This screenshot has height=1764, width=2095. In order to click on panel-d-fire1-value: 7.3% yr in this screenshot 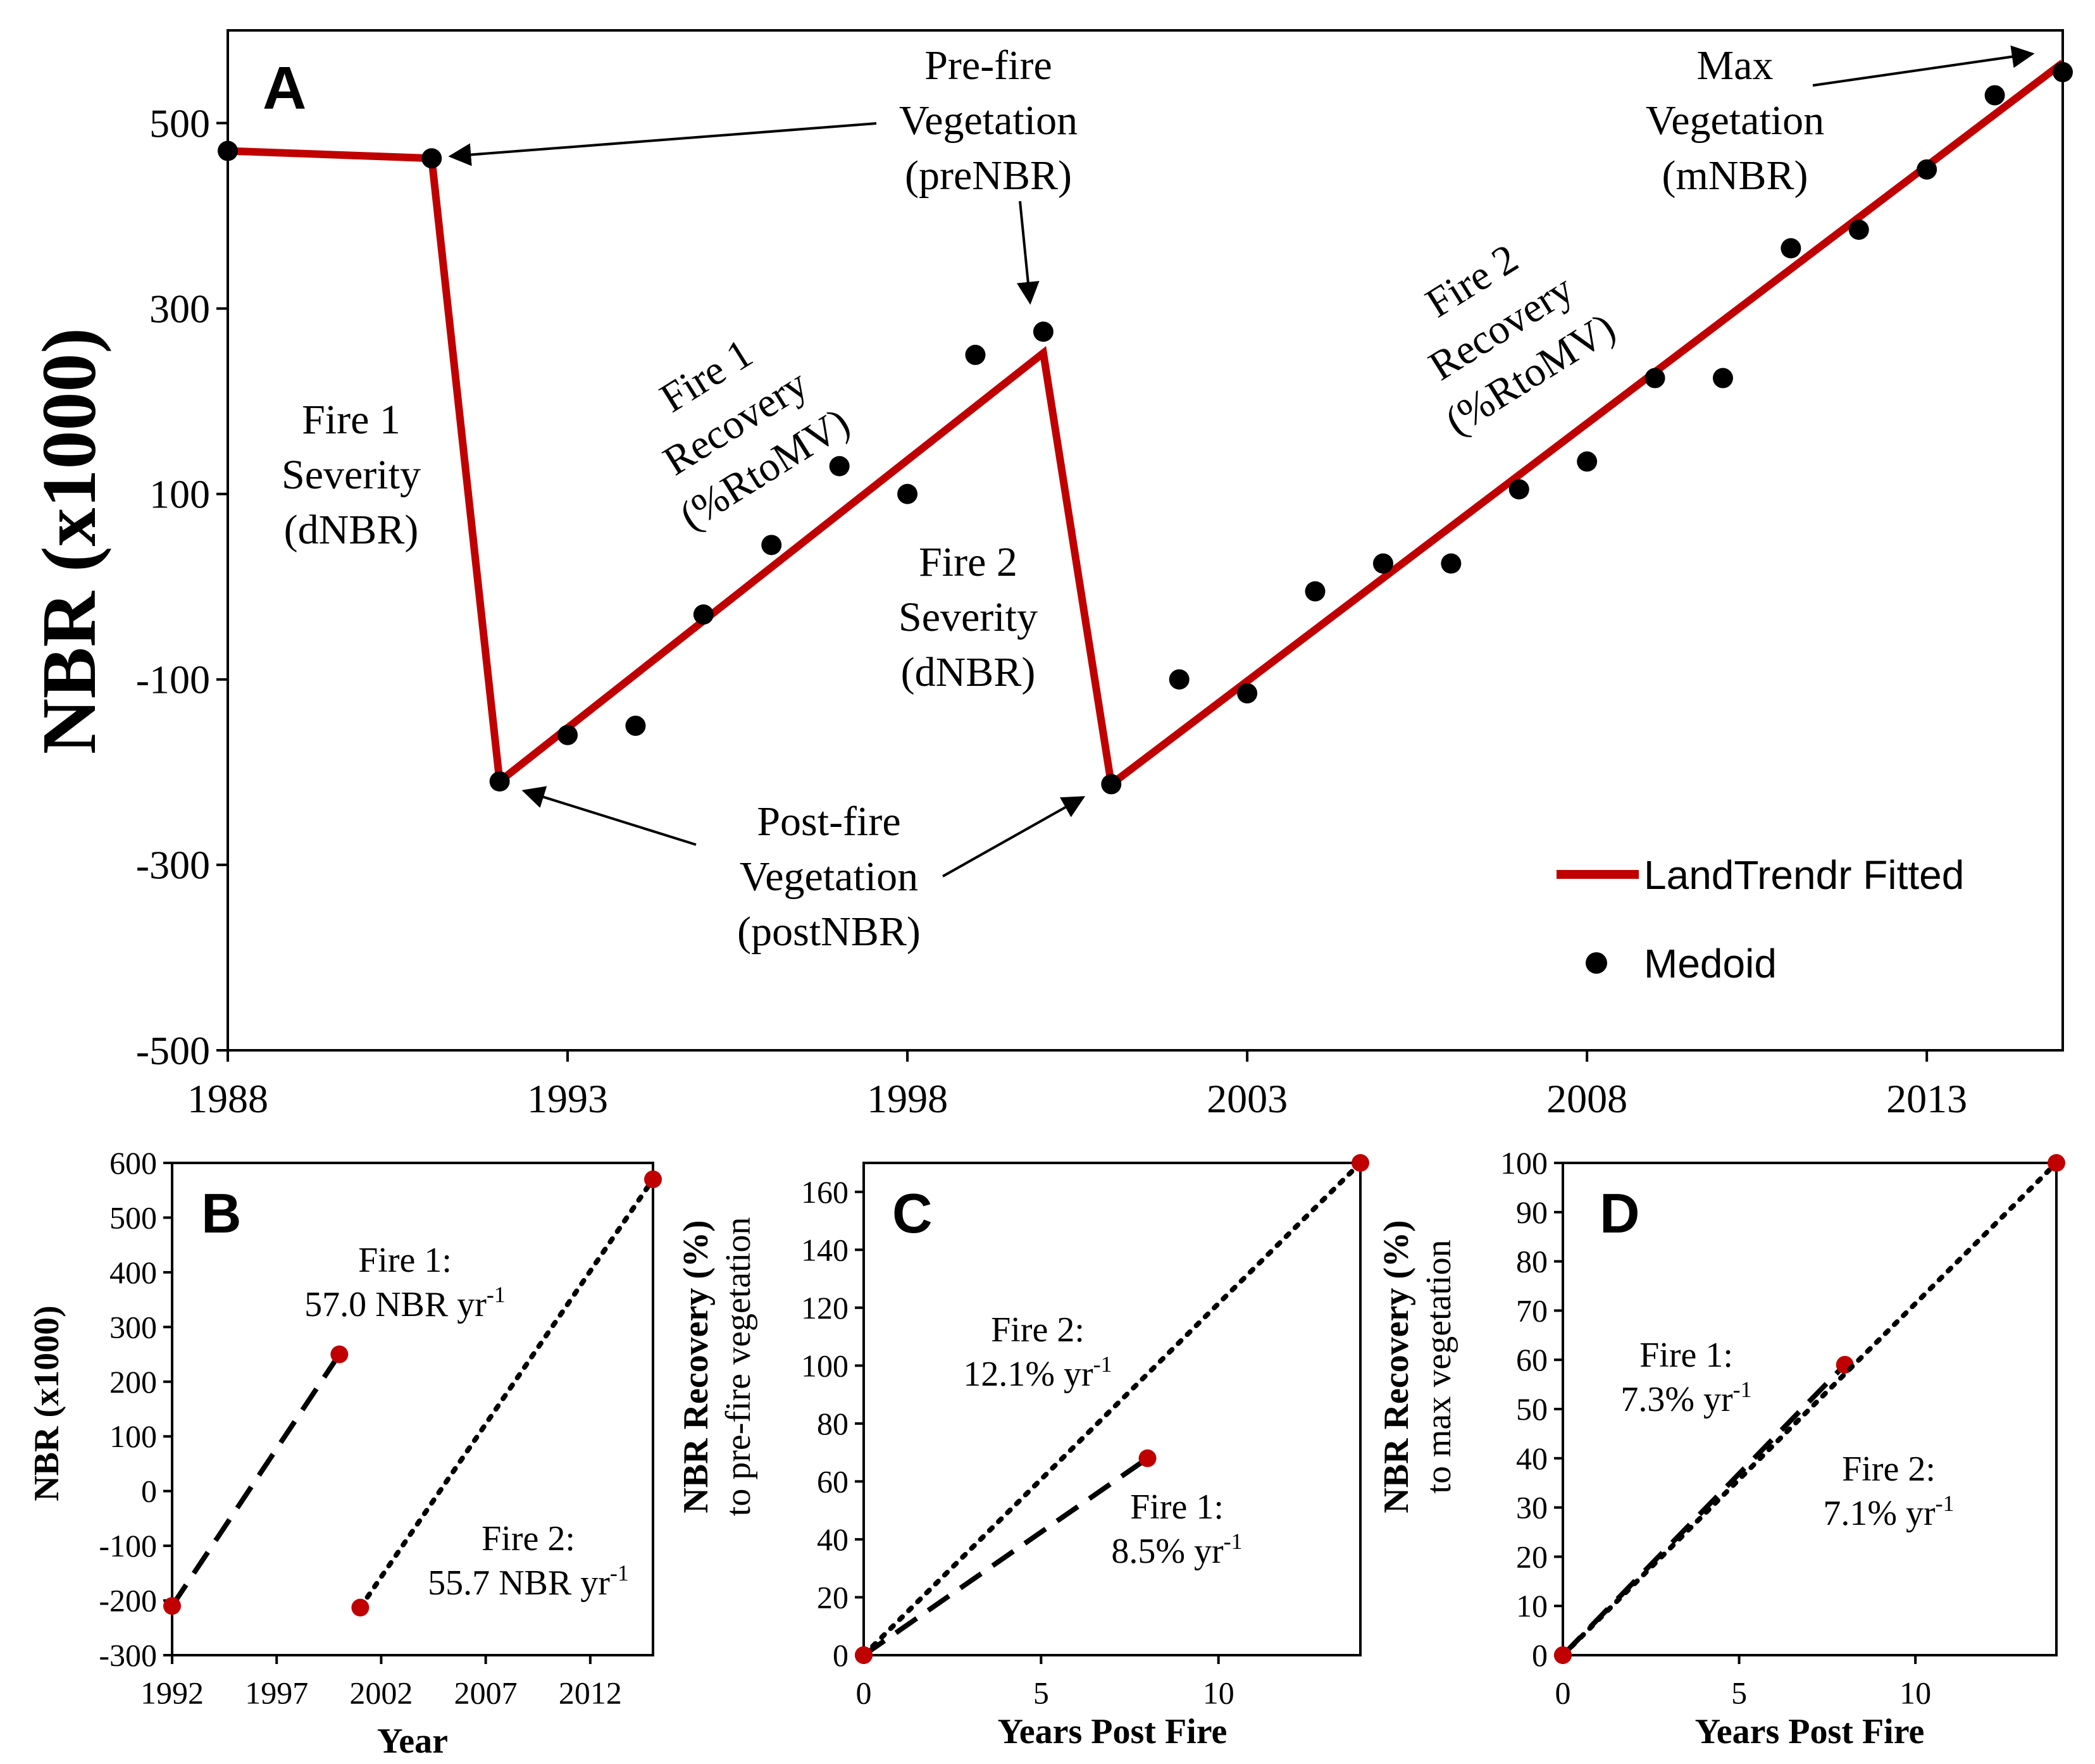, I will do `click(1676, 1399)`.